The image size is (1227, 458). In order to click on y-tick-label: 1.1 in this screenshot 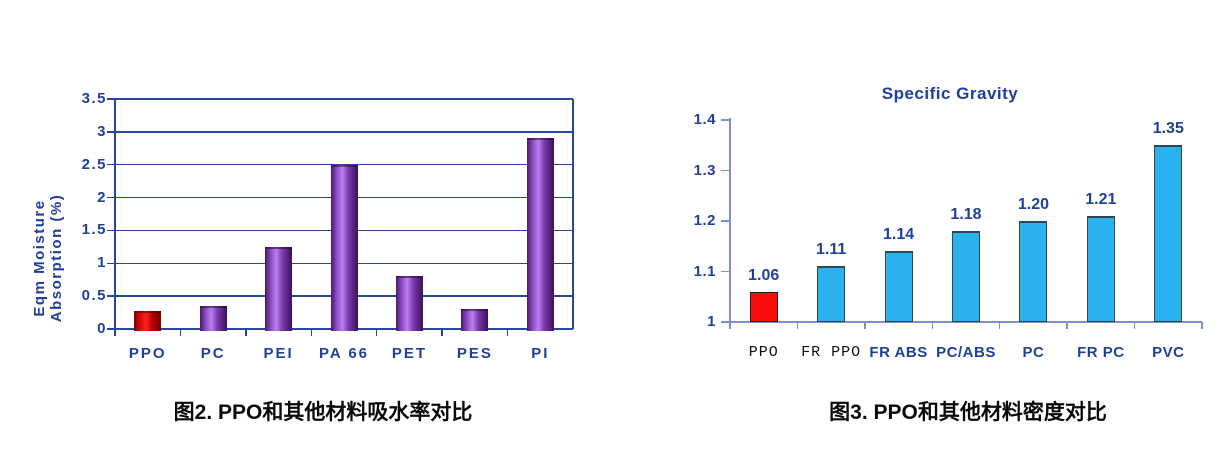, I will do `click(704, 271)`.